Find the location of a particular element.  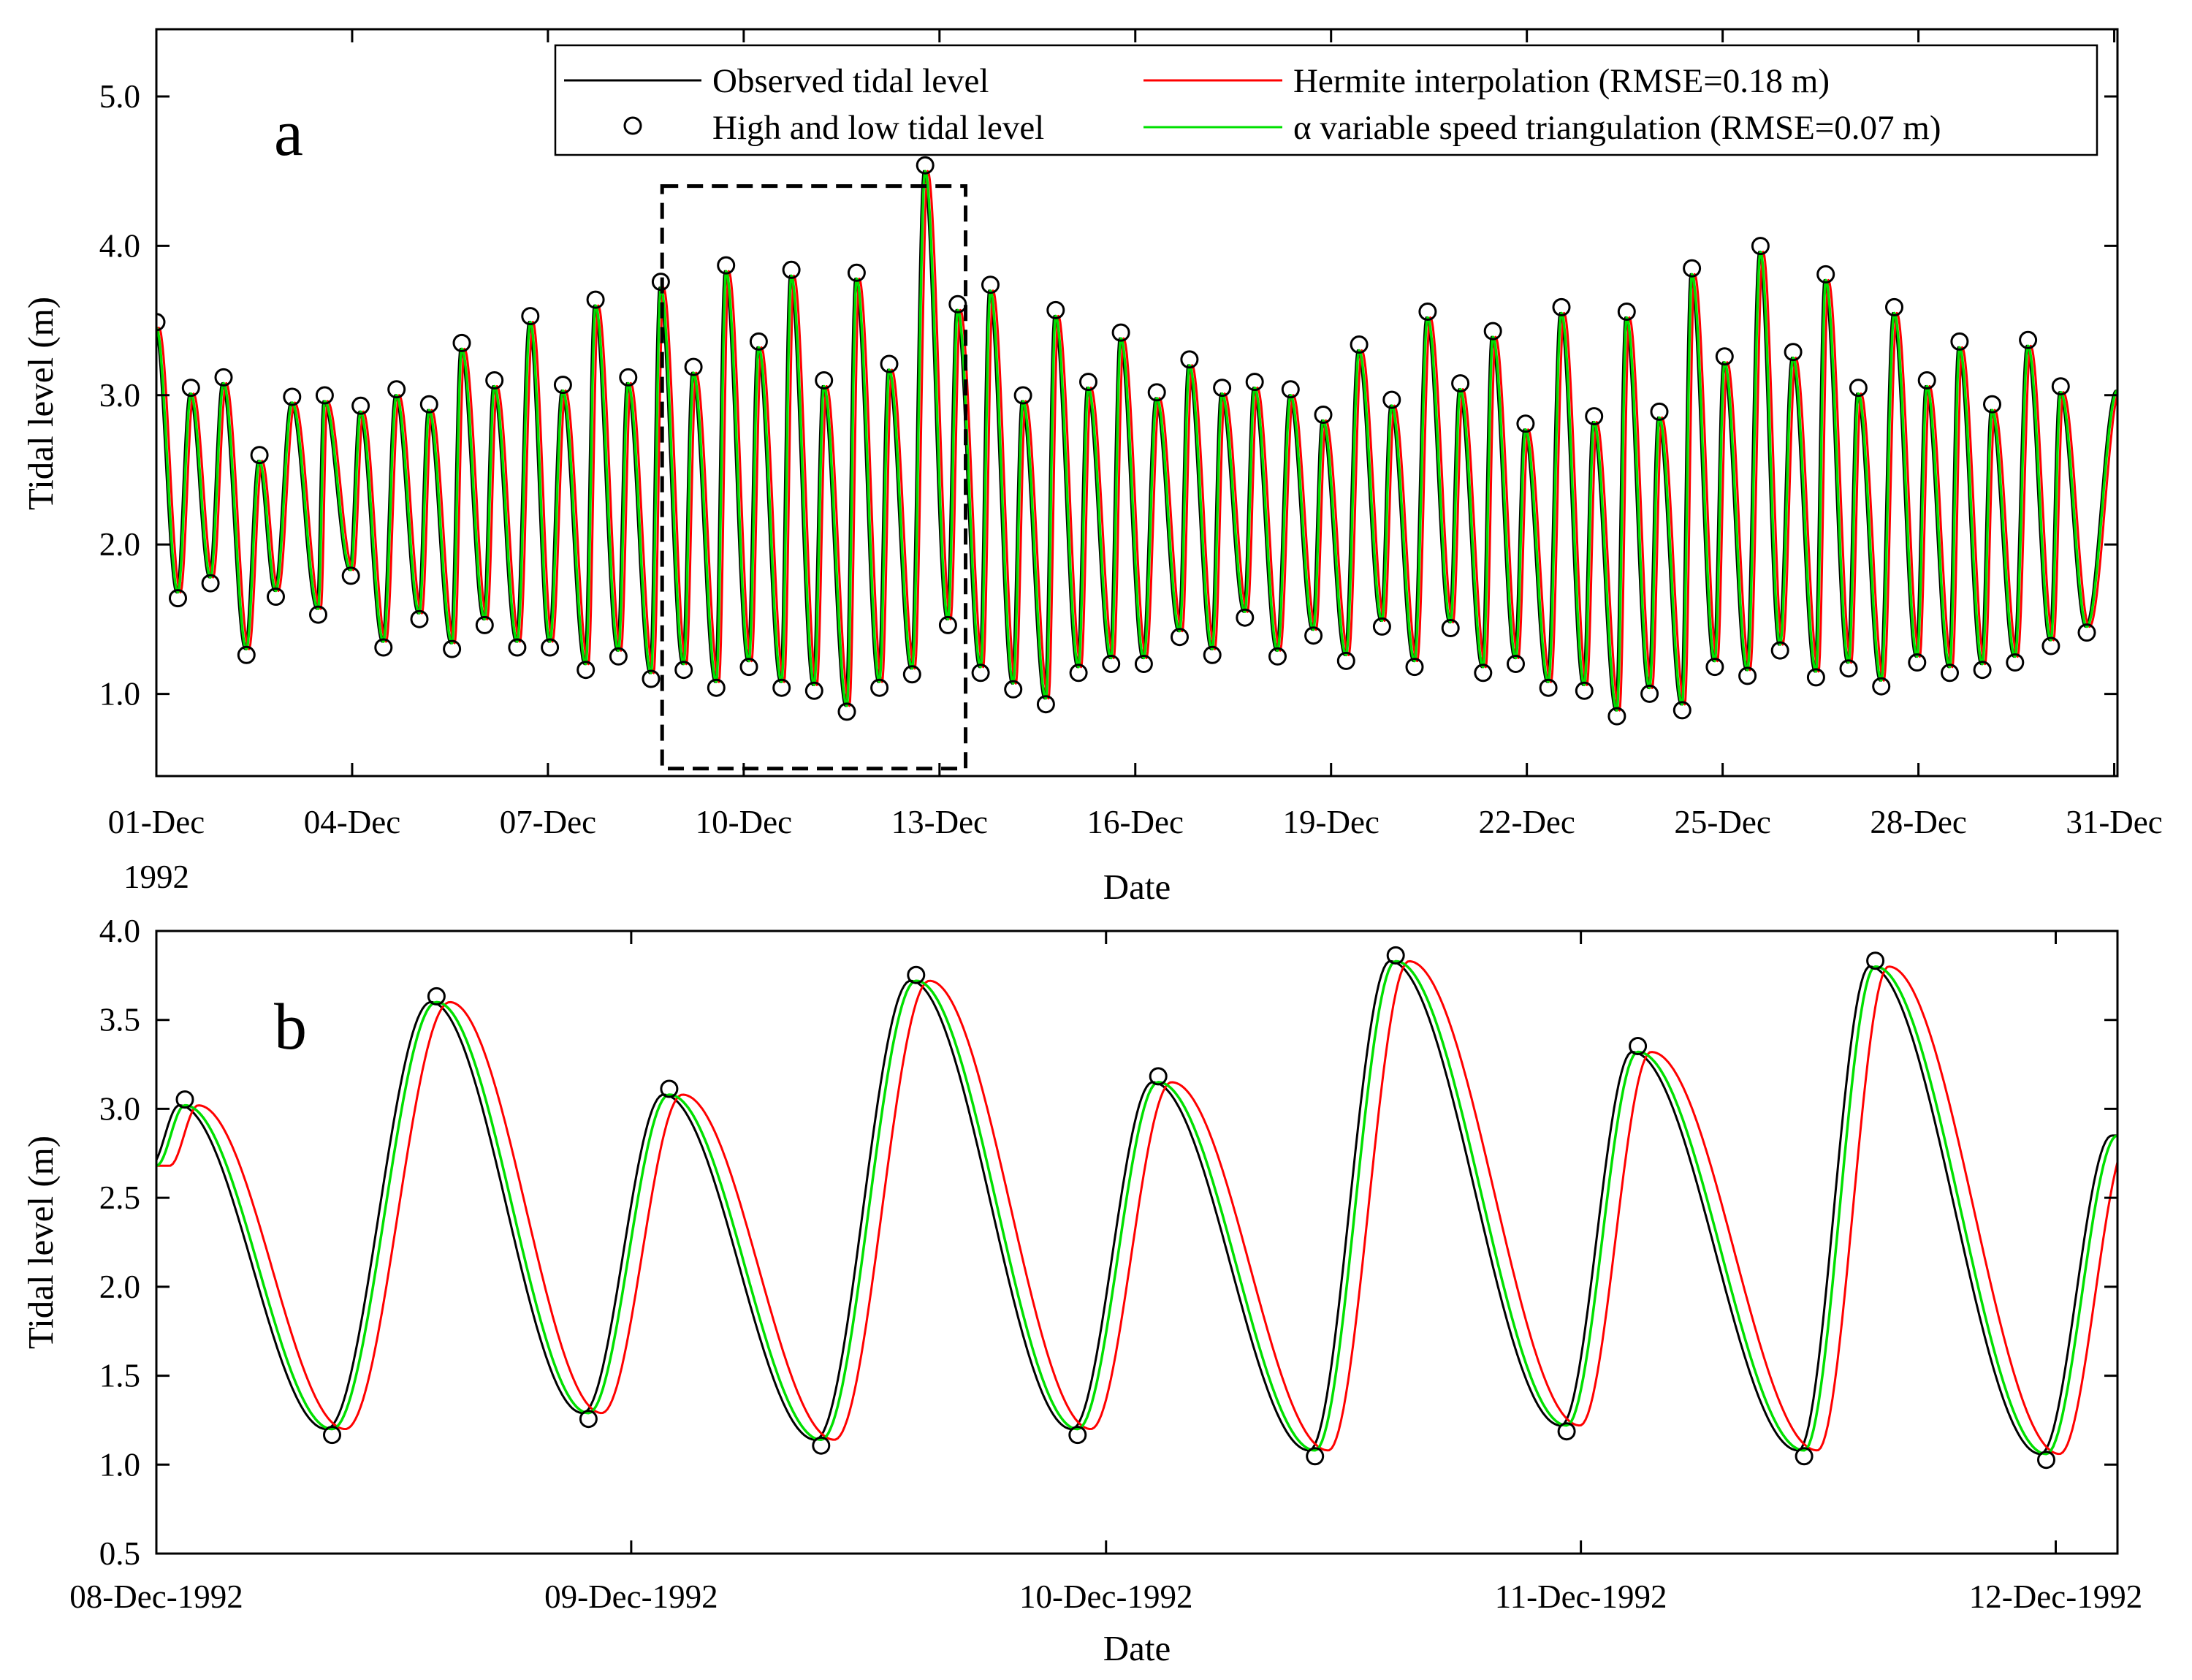

panel-a-ytick-label: 3.0 is located at coordinates (119, 395).